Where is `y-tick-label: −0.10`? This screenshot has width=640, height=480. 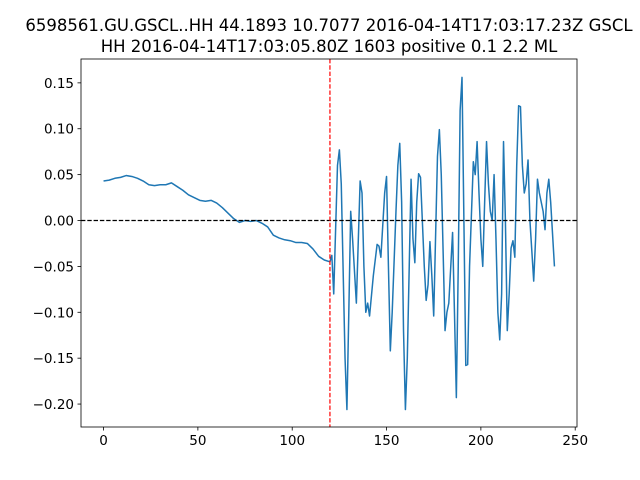
y-tick-label: −0.10 is located at coordinates (53, 313).